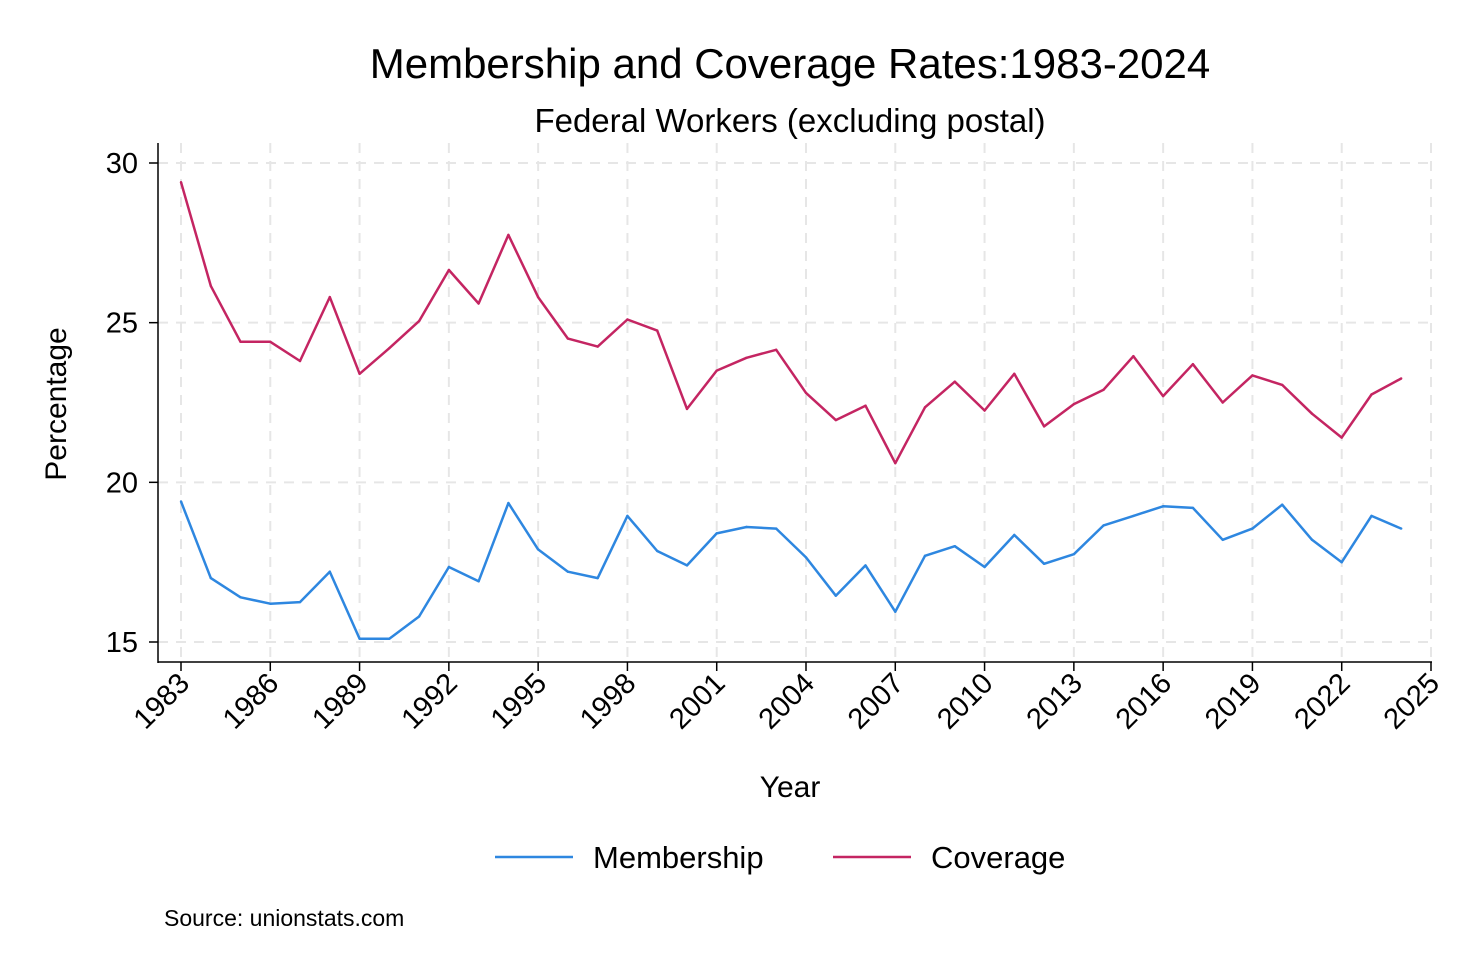 Image resolution: width=1458 pixels, height=972 pixels. What do you see at coordinates (56, 403) in the screenshot?
I see `y-axis-label: Percentage` at bounding box center [56, 403].